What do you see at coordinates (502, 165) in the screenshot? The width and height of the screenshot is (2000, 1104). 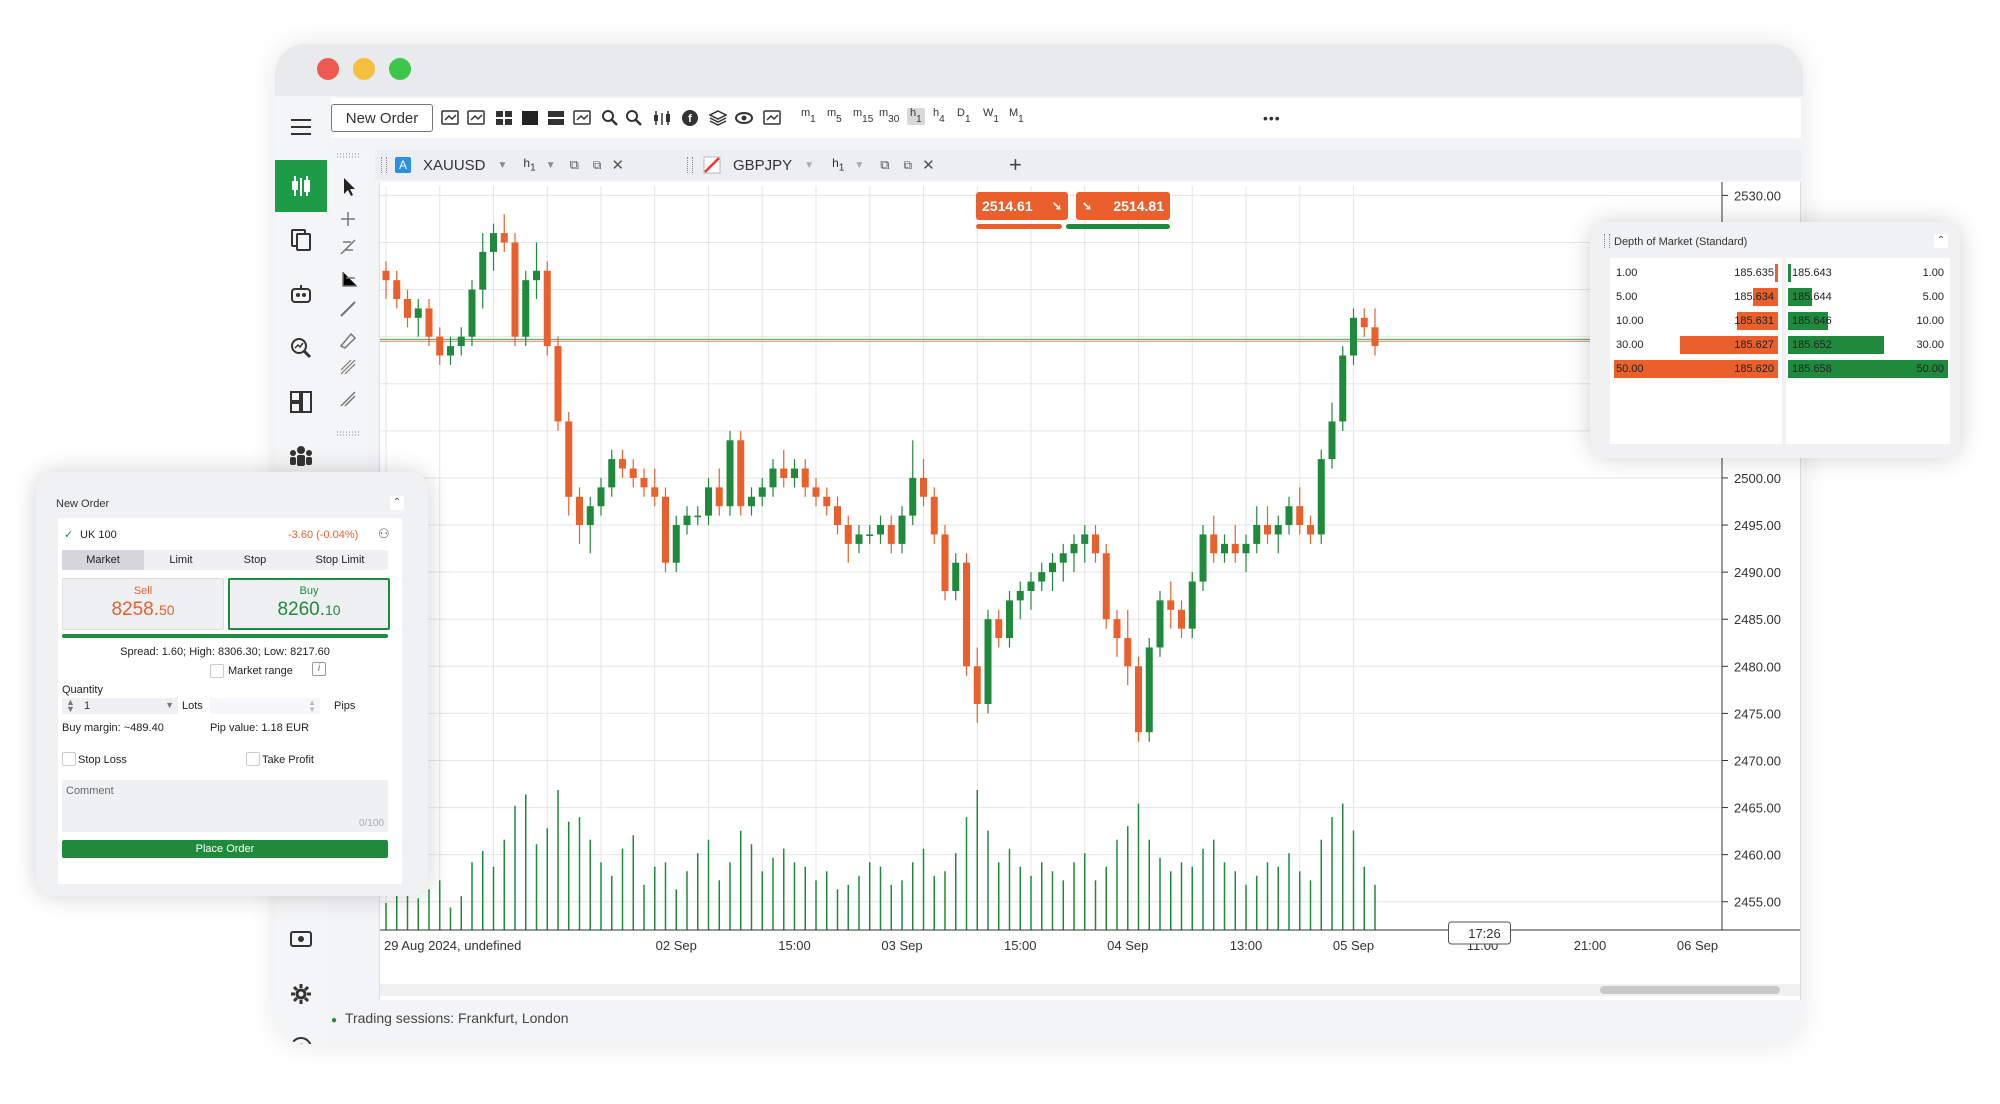 I see `symbol-dropdown-icon: ▼` at bounding box center [502, 165].